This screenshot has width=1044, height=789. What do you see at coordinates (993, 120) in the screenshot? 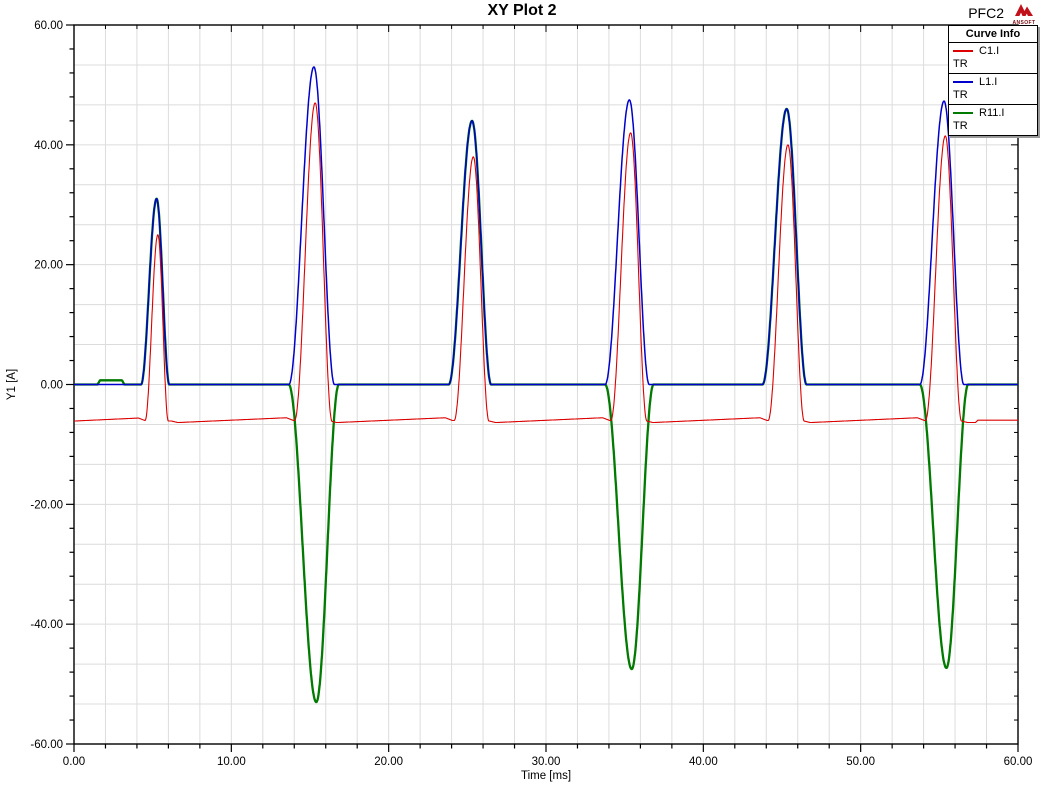
I see `legend-entry-r11: R11.I TR` at bounding box center [993, 120].